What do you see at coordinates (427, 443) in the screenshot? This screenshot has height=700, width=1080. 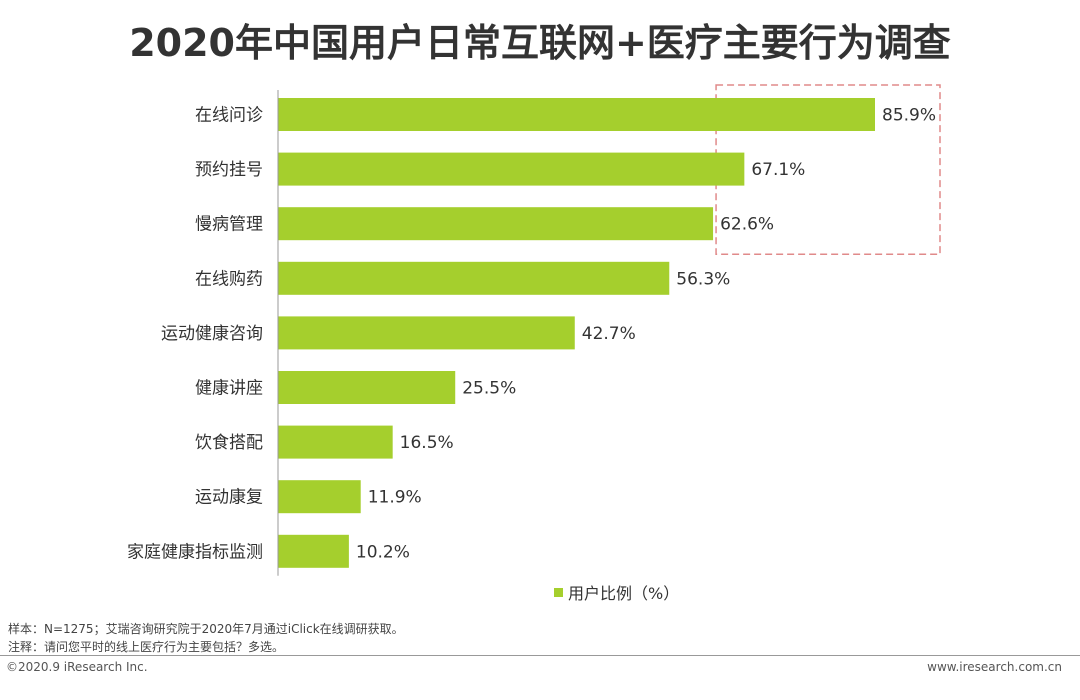 I see `value-label-7: 16.5%` at bounding box center [427, 443].